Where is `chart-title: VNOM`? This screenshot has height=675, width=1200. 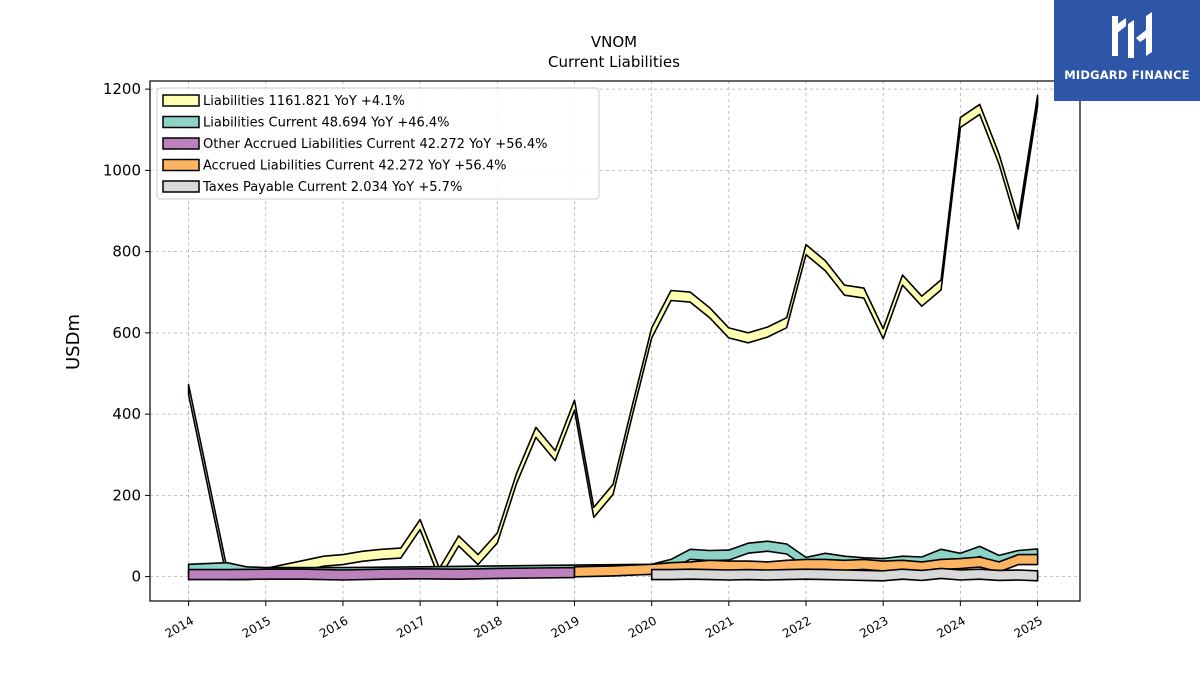 chart-title: VNOM is located at coordinates (614, 42).